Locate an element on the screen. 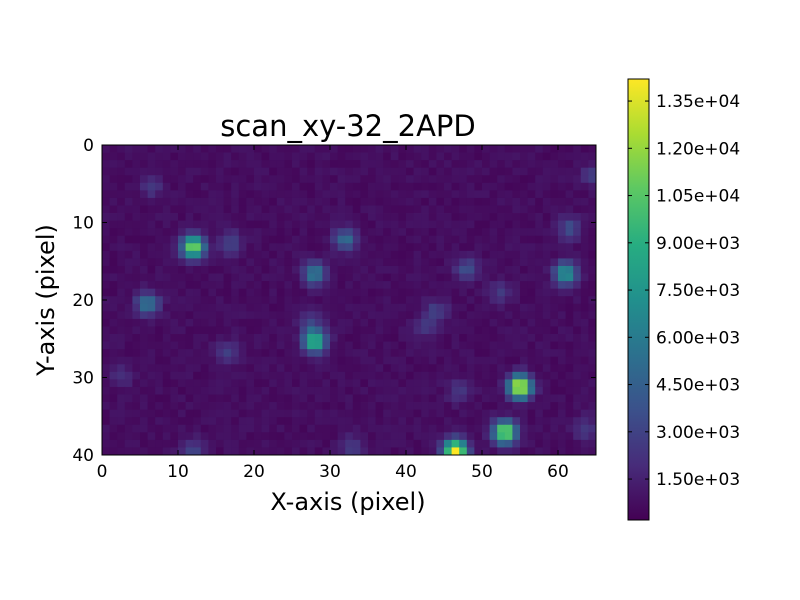  x-tick-label: 20 is located at coordinates (254, 472).